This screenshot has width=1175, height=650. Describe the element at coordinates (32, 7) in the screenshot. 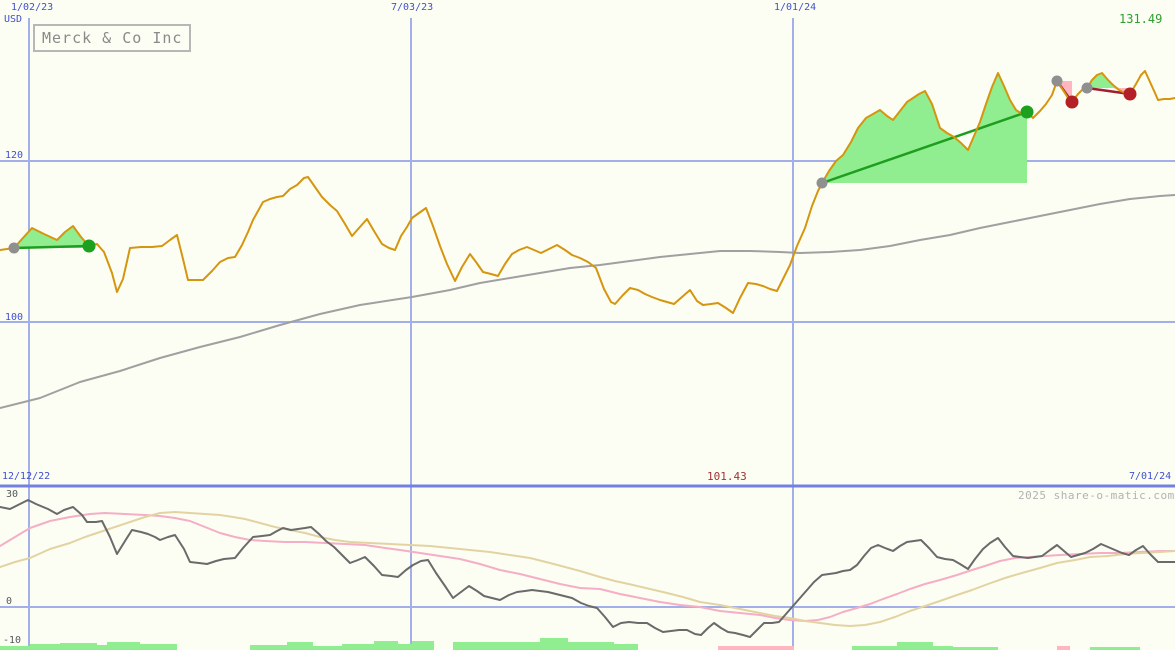

I see `x-tick-top-left: 1/02/23` at that location.